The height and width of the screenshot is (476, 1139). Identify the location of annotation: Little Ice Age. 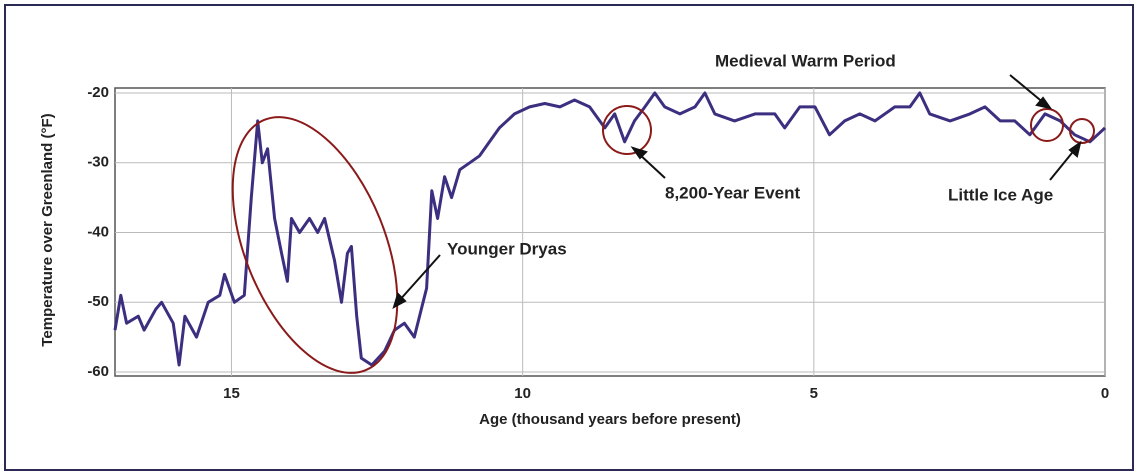
(1000, 194).